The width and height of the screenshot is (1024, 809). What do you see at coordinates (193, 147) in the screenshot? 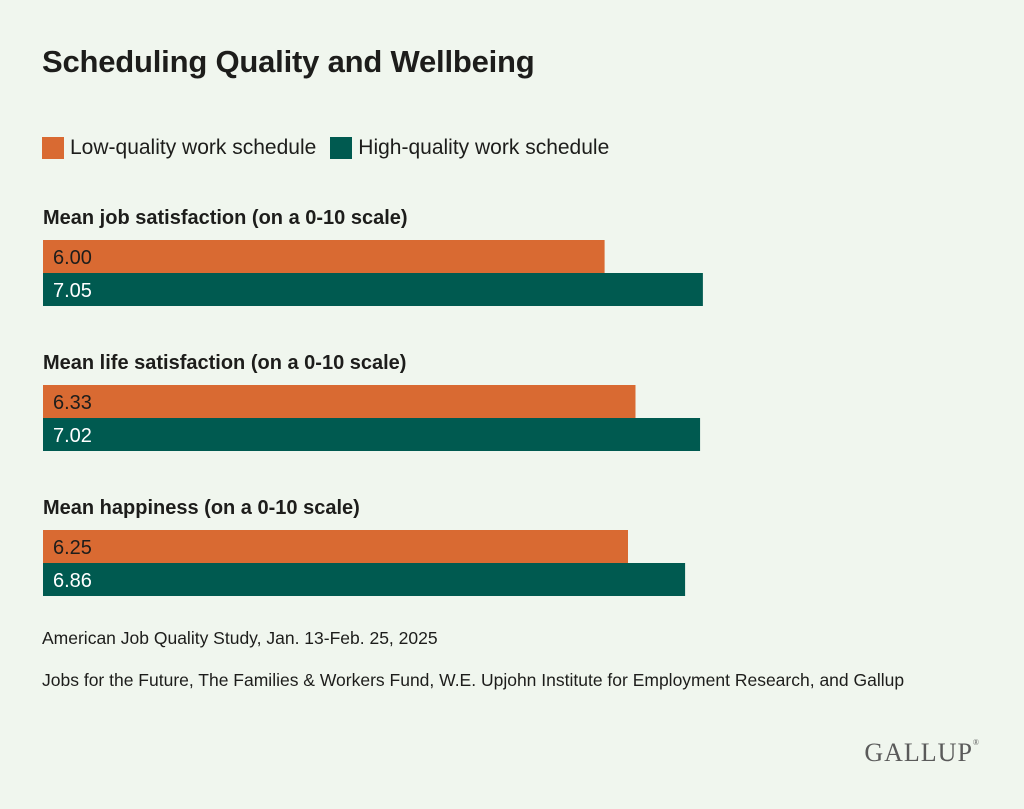
I see `legend-label-low: Low-quality work schedule` at bounding box center [193, 147].